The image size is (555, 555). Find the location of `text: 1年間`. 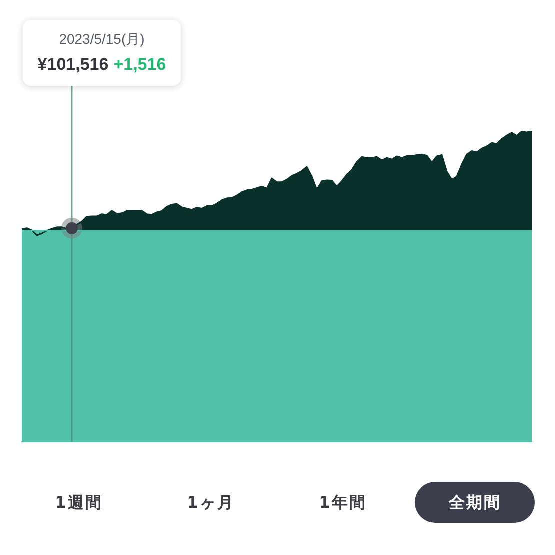

text: 1年間 is located at coordinates (343, 502).